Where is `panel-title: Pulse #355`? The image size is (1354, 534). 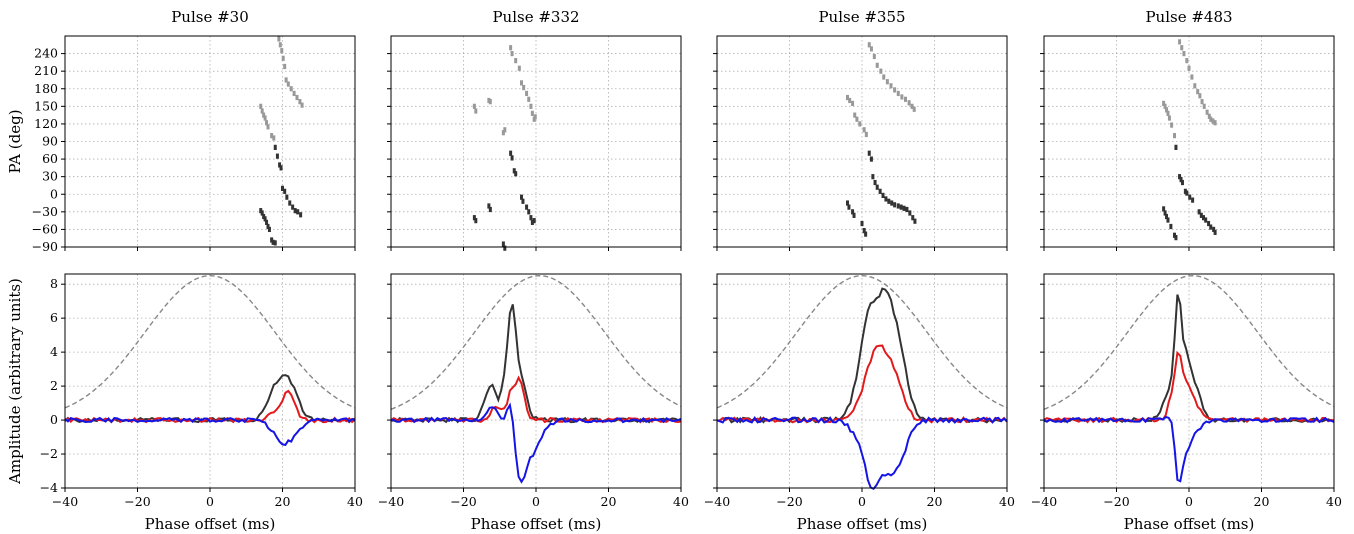 panel-title: Pulse #355 is located at coordinates (861, 17).